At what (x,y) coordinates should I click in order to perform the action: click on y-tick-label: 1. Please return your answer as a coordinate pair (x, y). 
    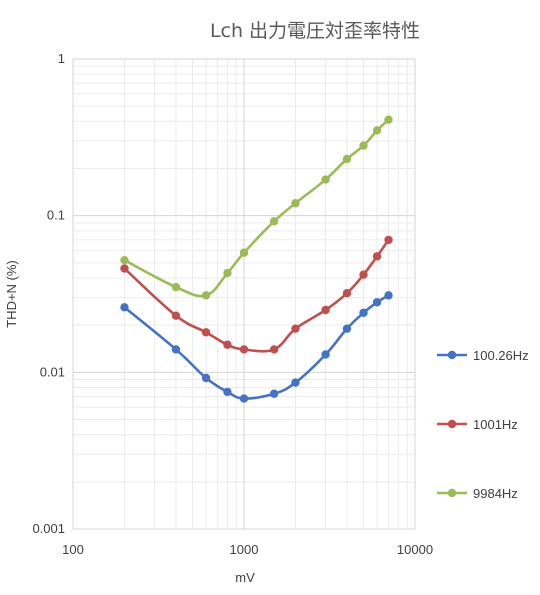
    Looking at the image, I should click on (61, 58).